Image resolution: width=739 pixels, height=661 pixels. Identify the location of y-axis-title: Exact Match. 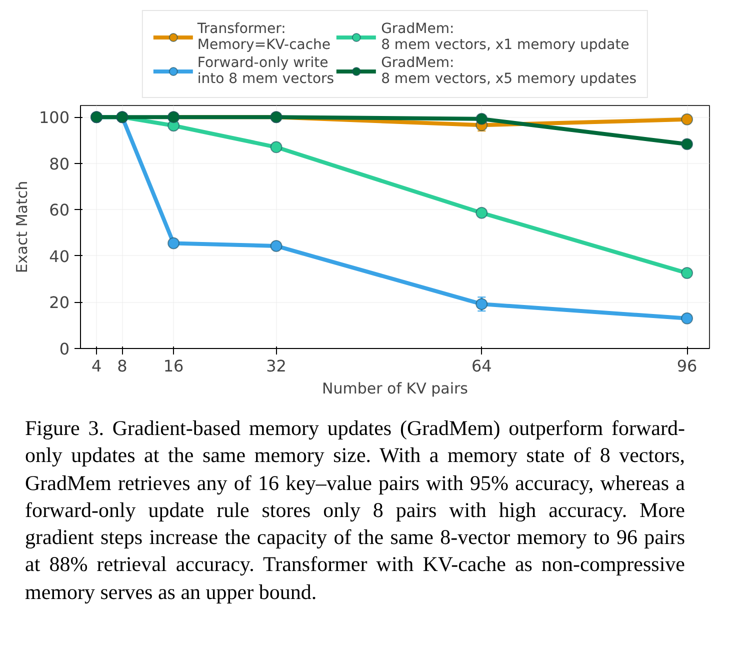
(21, 227).